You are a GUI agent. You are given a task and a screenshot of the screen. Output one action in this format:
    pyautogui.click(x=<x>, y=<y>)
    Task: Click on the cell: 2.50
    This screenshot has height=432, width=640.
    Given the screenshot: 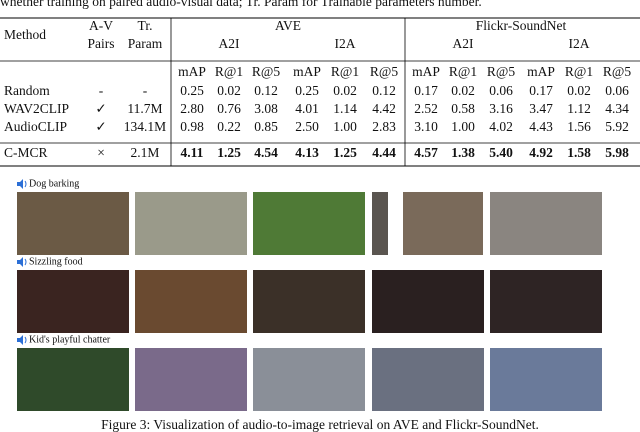 What is the action you would take?
    pyautogui.click(x=307, y=126)
    